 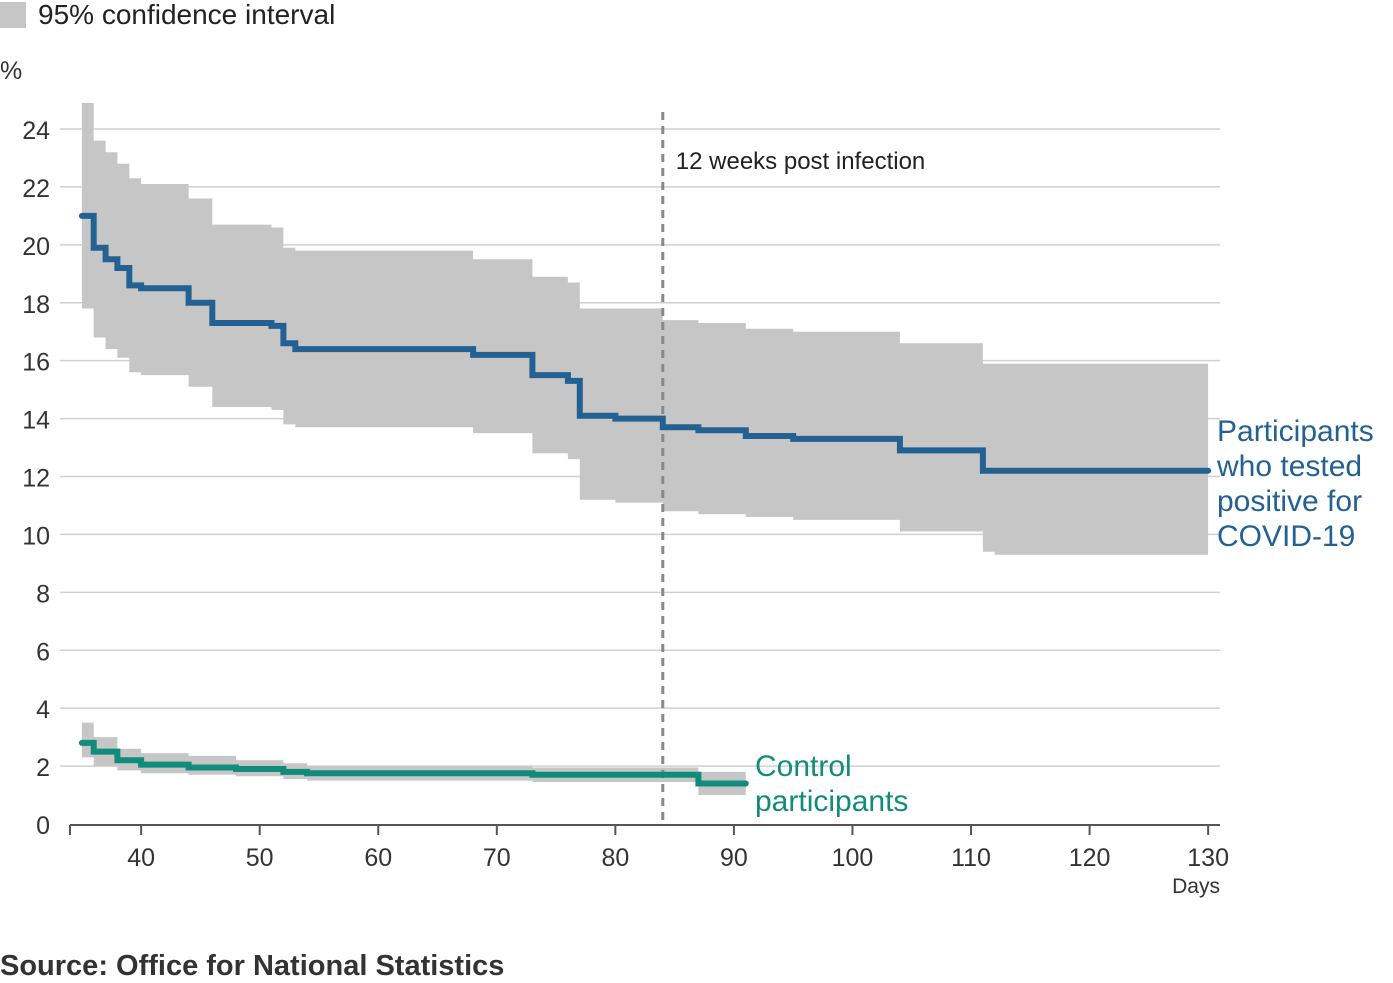 I want to click on reference-line-label: 12 weeks post infection, so click(x=800, y=161).